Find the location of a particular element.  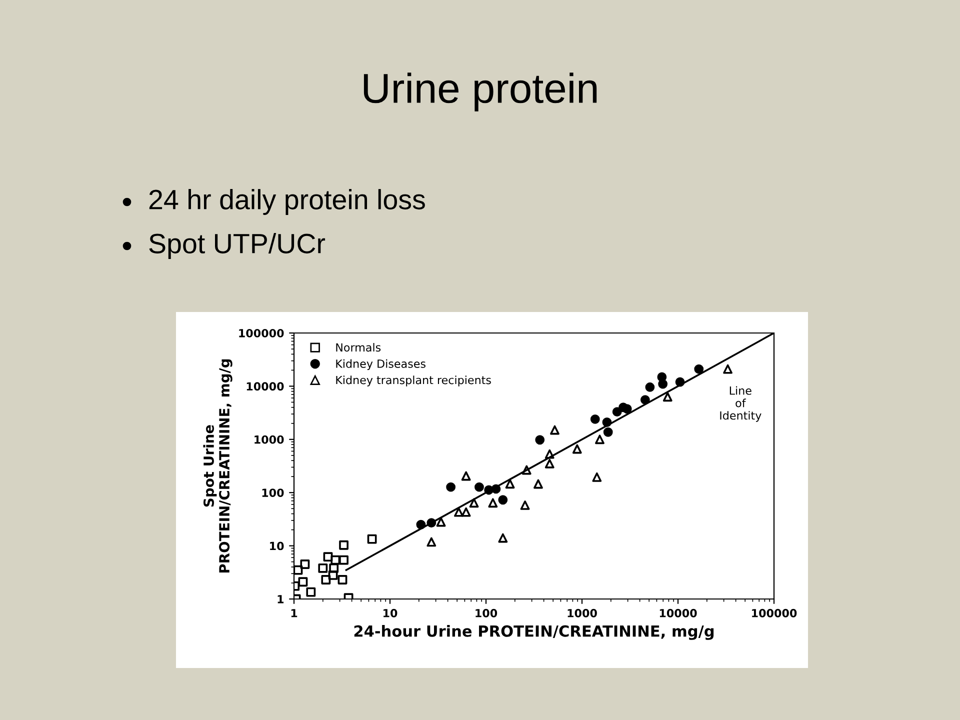

y-tick-label: 10 is located at coordinates (277, 546).